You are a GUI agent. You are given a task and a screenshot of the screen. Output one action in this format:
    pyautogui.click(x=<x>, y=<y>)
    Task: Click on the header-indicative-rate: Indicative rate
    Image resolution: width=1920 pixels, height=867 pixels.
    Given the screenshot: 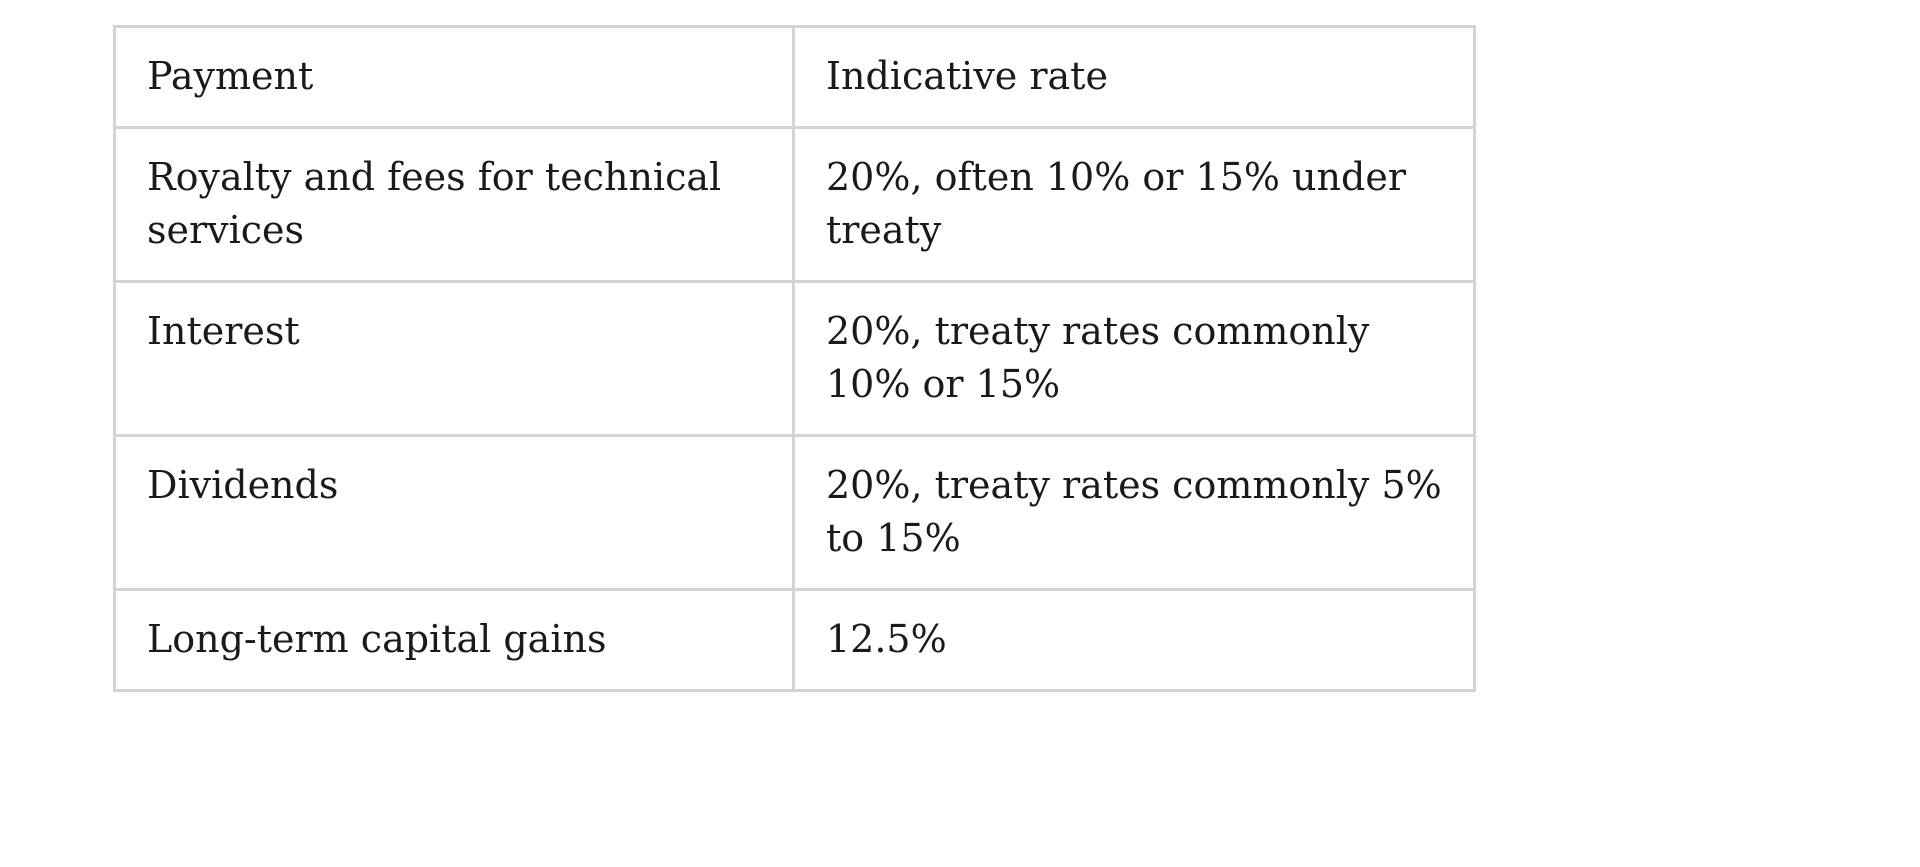 What is the action you would take?
    pyautogui.click(x=1134, y=77)
    